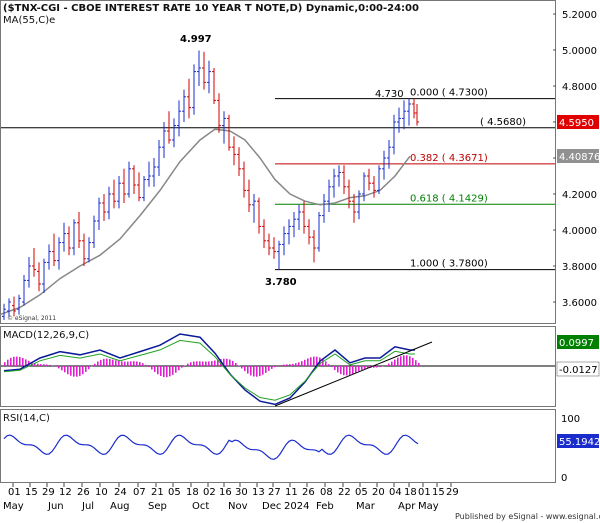 This screenshot has width=600, height=523. Describe the element at coordinates (87, 506) in the screenshot. I see `x-month-label: Jul` at that location.